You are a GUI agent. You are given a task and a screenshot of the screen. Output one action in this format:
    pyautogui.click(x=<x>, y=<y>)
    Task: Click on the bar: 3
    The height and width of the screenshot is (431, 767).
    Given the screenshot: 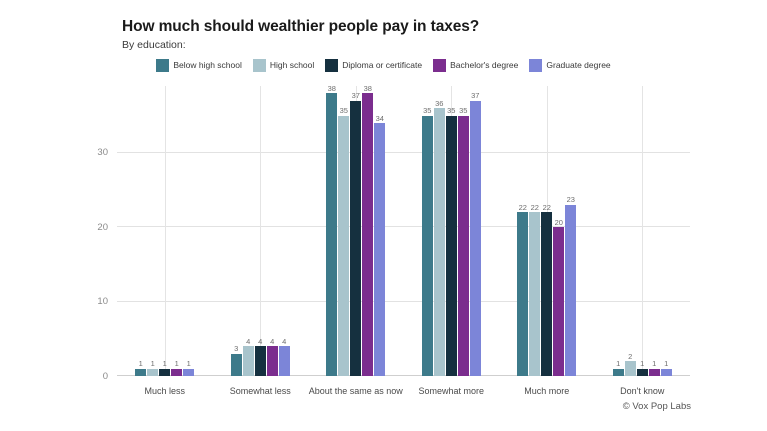 What is the action you would take?
    pyautogui.click(x=236, y=360)
    